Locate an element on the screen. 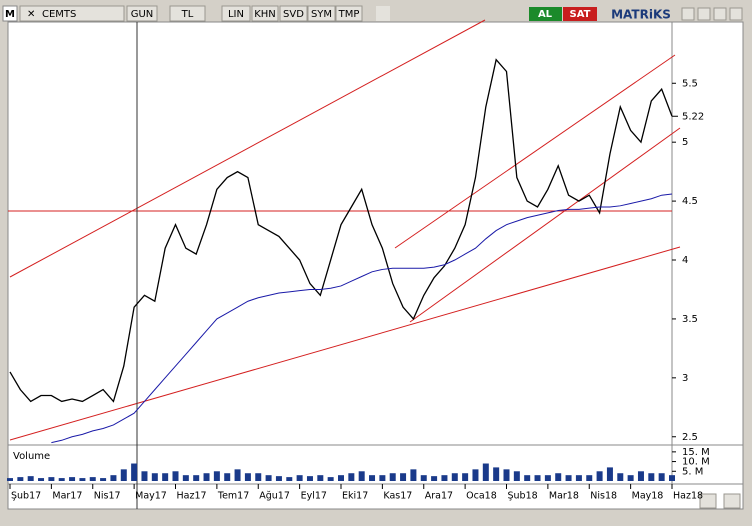  maximize is located at coordinates (704, 14).